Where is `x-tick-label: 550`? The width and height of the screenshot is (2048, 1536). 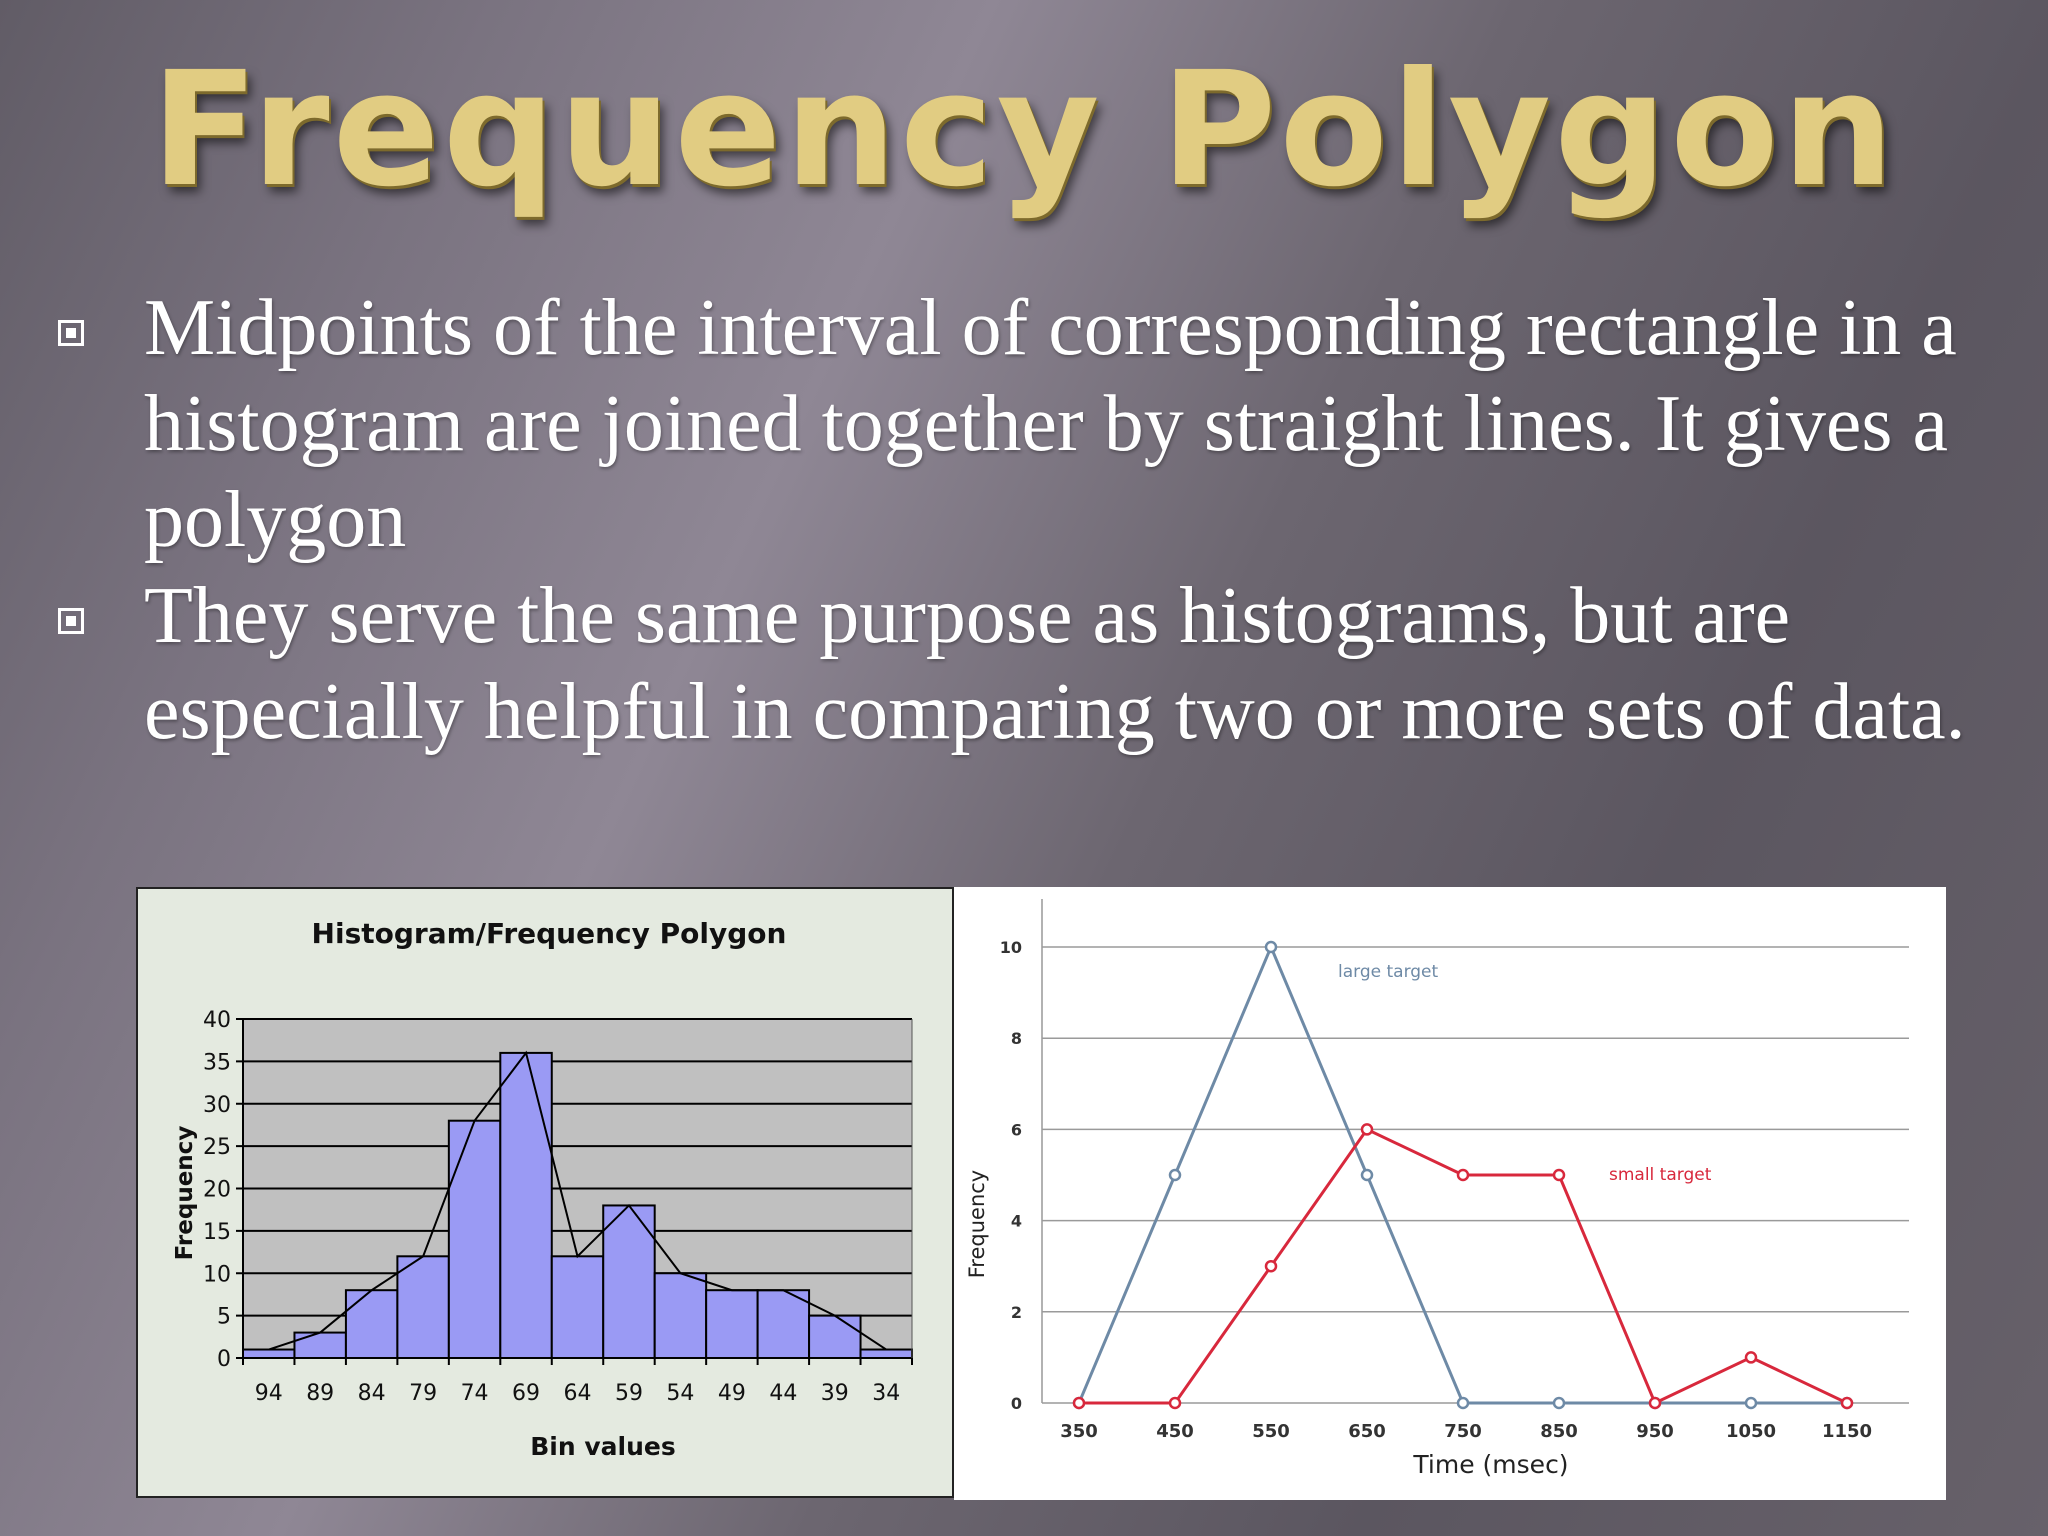 x-tick-label: 550 is located at coordinates (1271, 1431).